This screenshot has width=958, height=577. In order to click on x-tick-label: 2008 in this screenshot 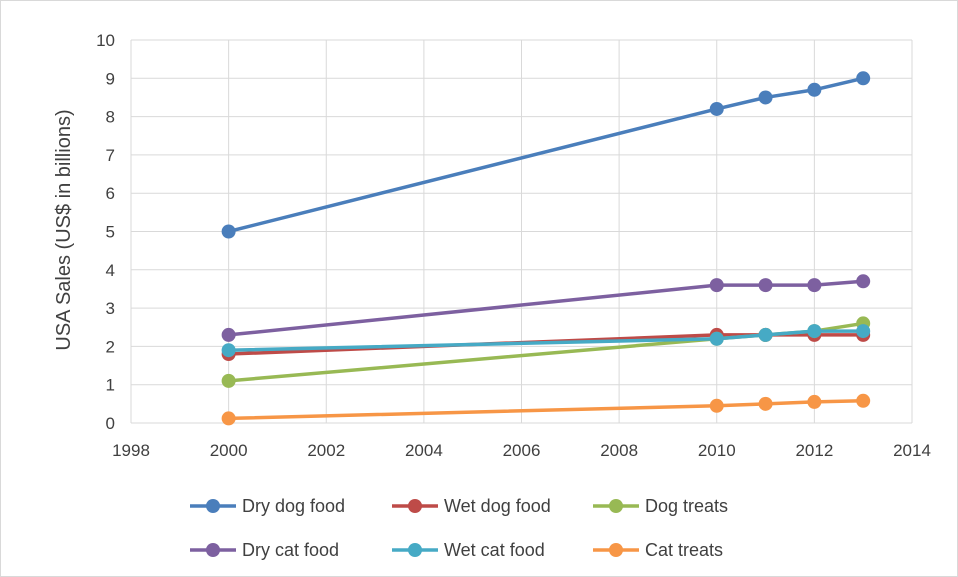, I will do `click(619, 450)`.